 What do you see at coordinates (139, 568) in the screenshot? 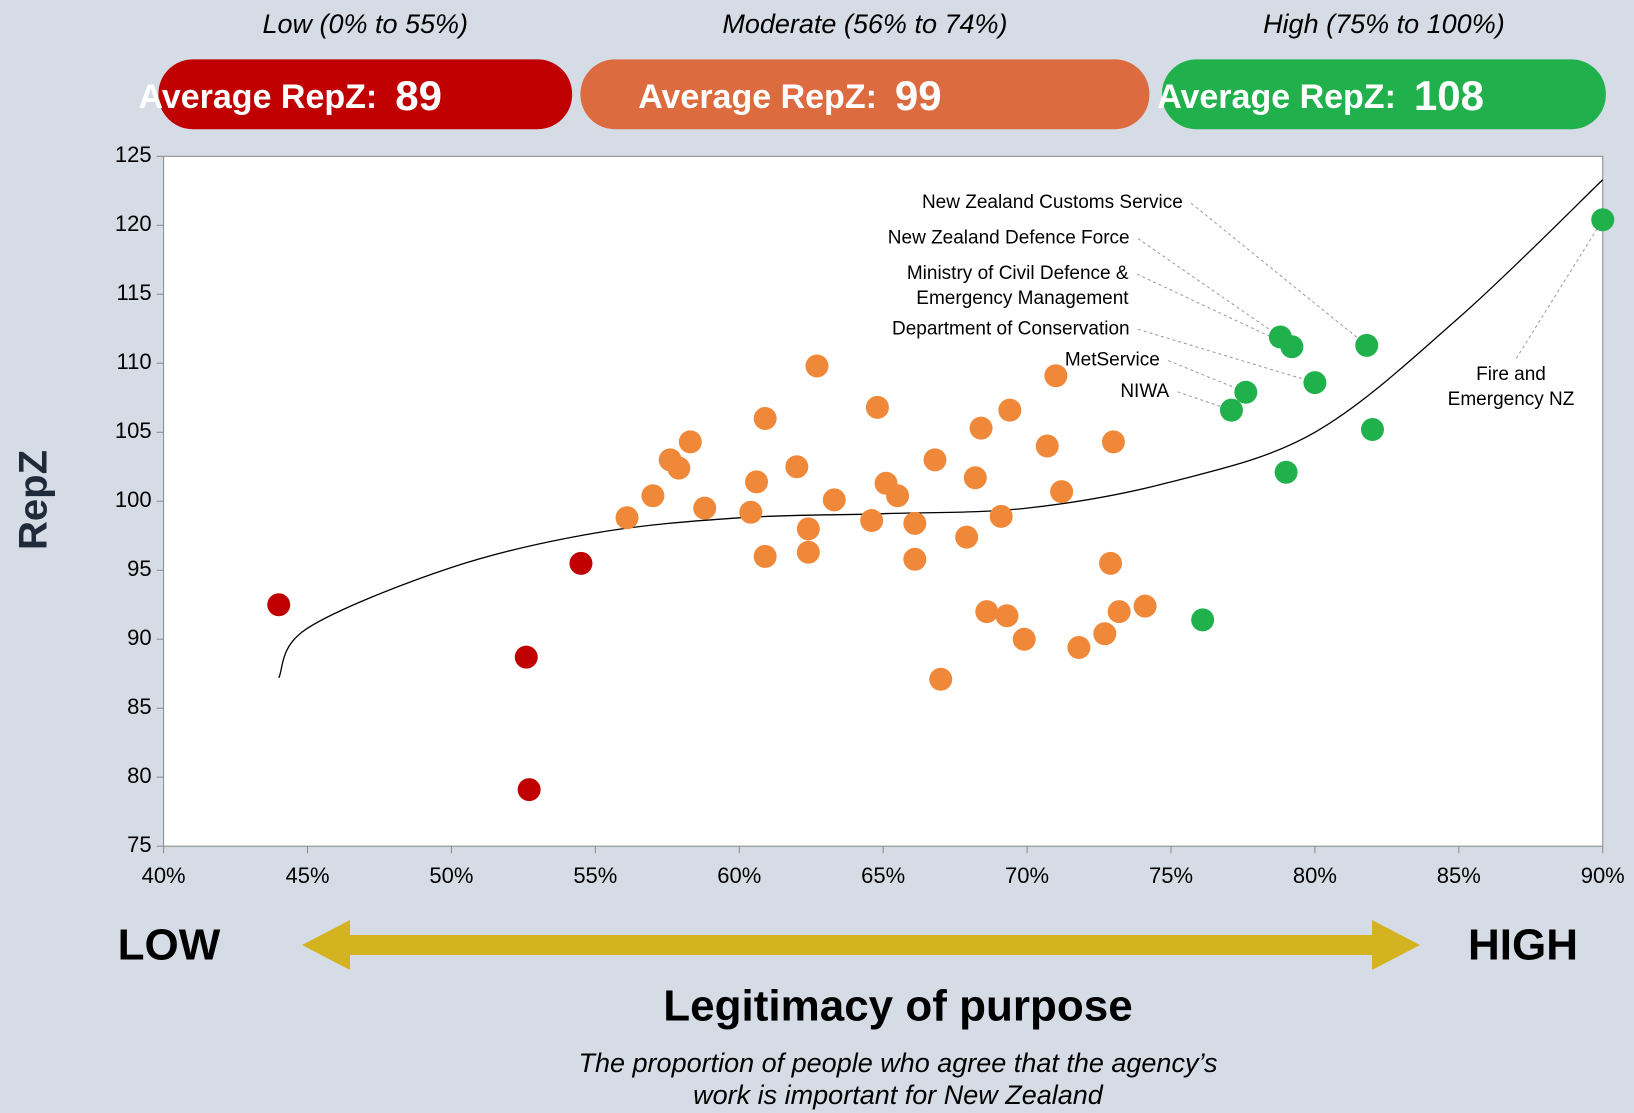
I see `y-tick-label: 95` at bounding box center [139, 568].